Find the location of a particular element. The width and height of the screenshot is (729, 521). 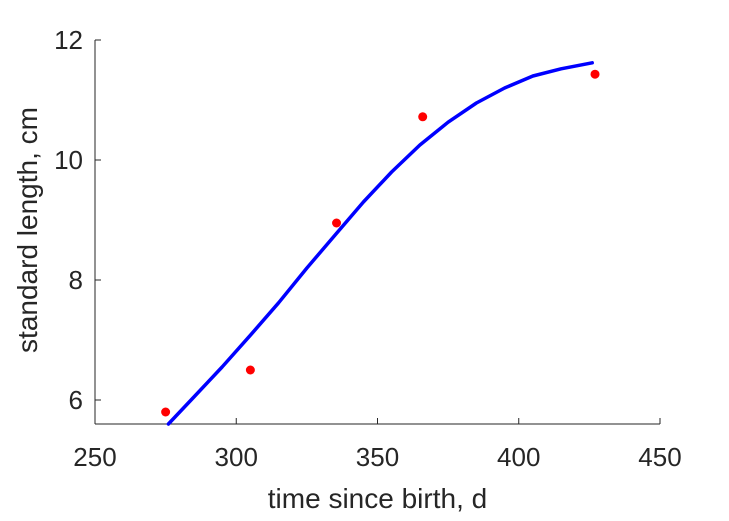

x-axis-label: time since birth, d is located at coordinates (377, 498).